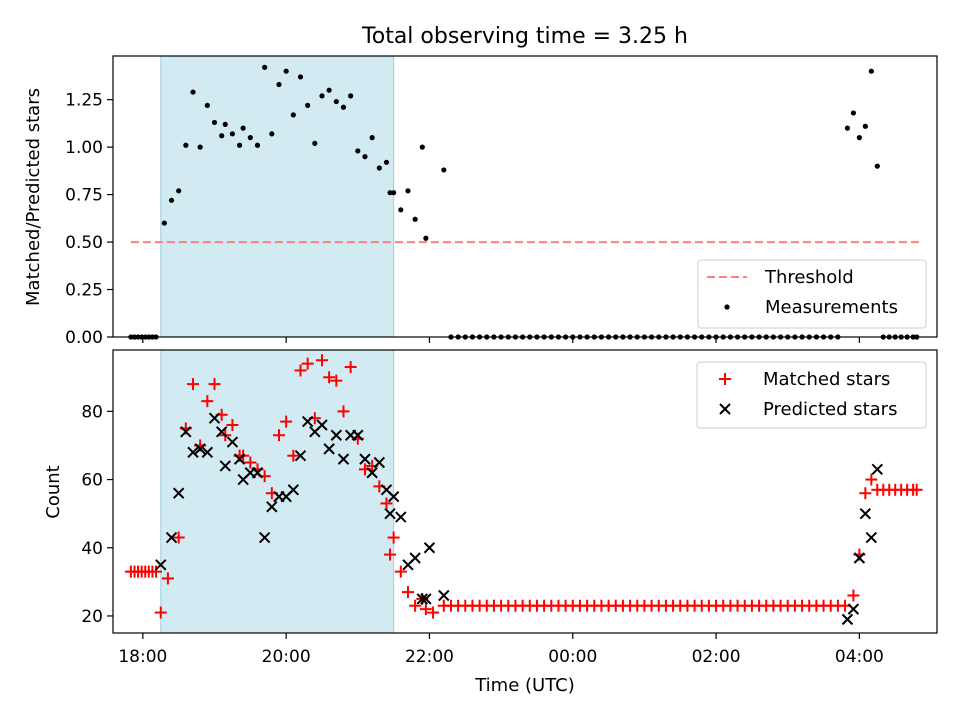 This screenshot has height=720, width=960. I want to click on x-tick-label: 04:00, so click(859, 657).